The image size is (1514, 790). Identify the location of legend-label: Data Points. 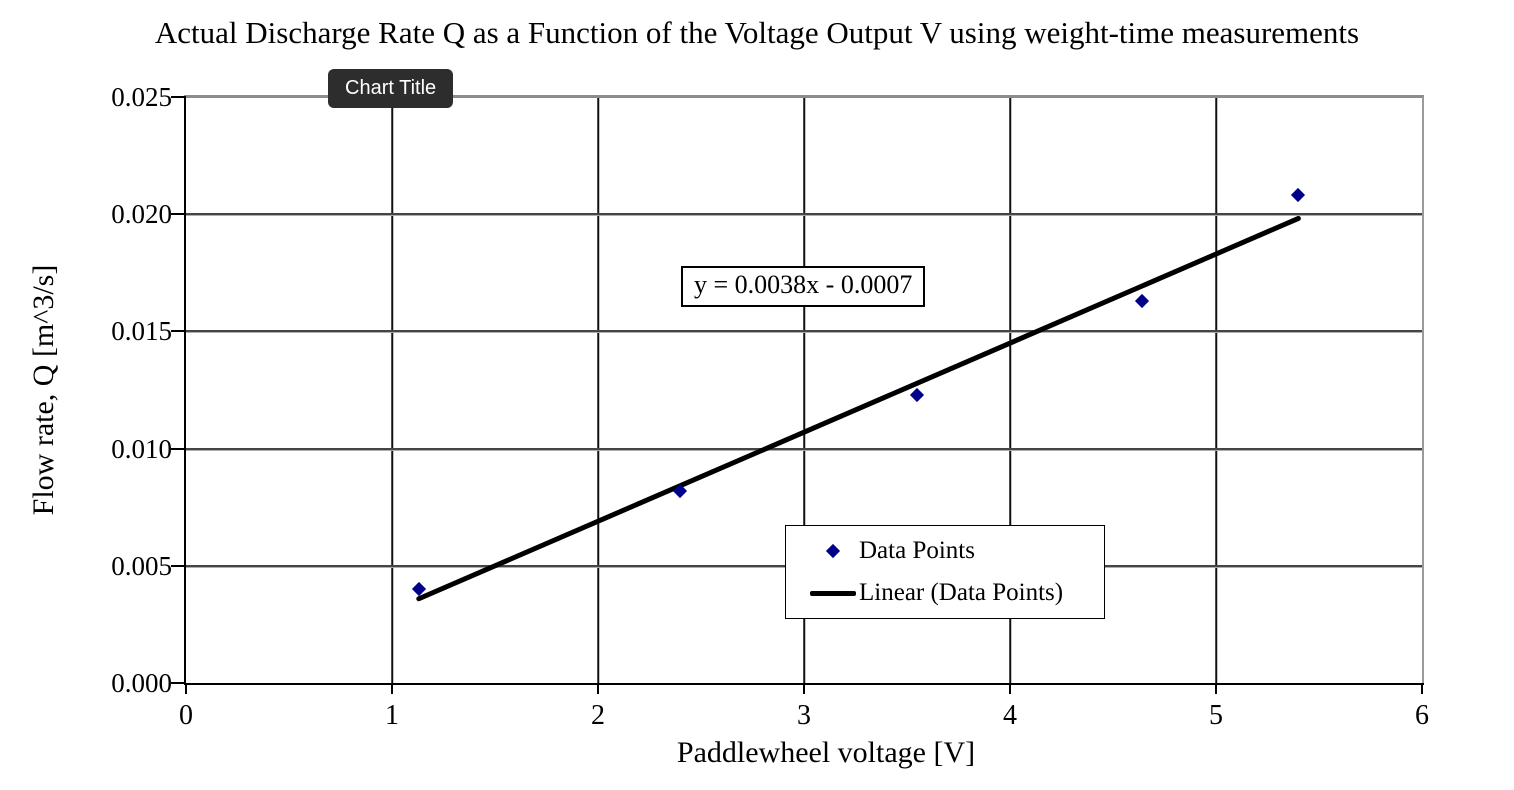
(917, 550).